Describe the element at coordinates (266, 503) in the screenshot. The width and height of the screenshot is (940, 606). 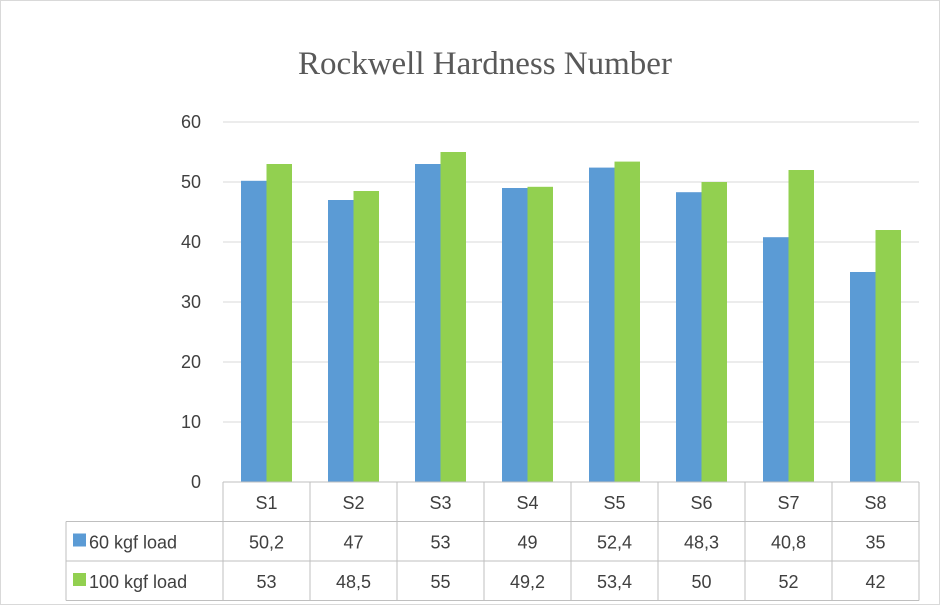
I see `x-category-label: S1` at that location.